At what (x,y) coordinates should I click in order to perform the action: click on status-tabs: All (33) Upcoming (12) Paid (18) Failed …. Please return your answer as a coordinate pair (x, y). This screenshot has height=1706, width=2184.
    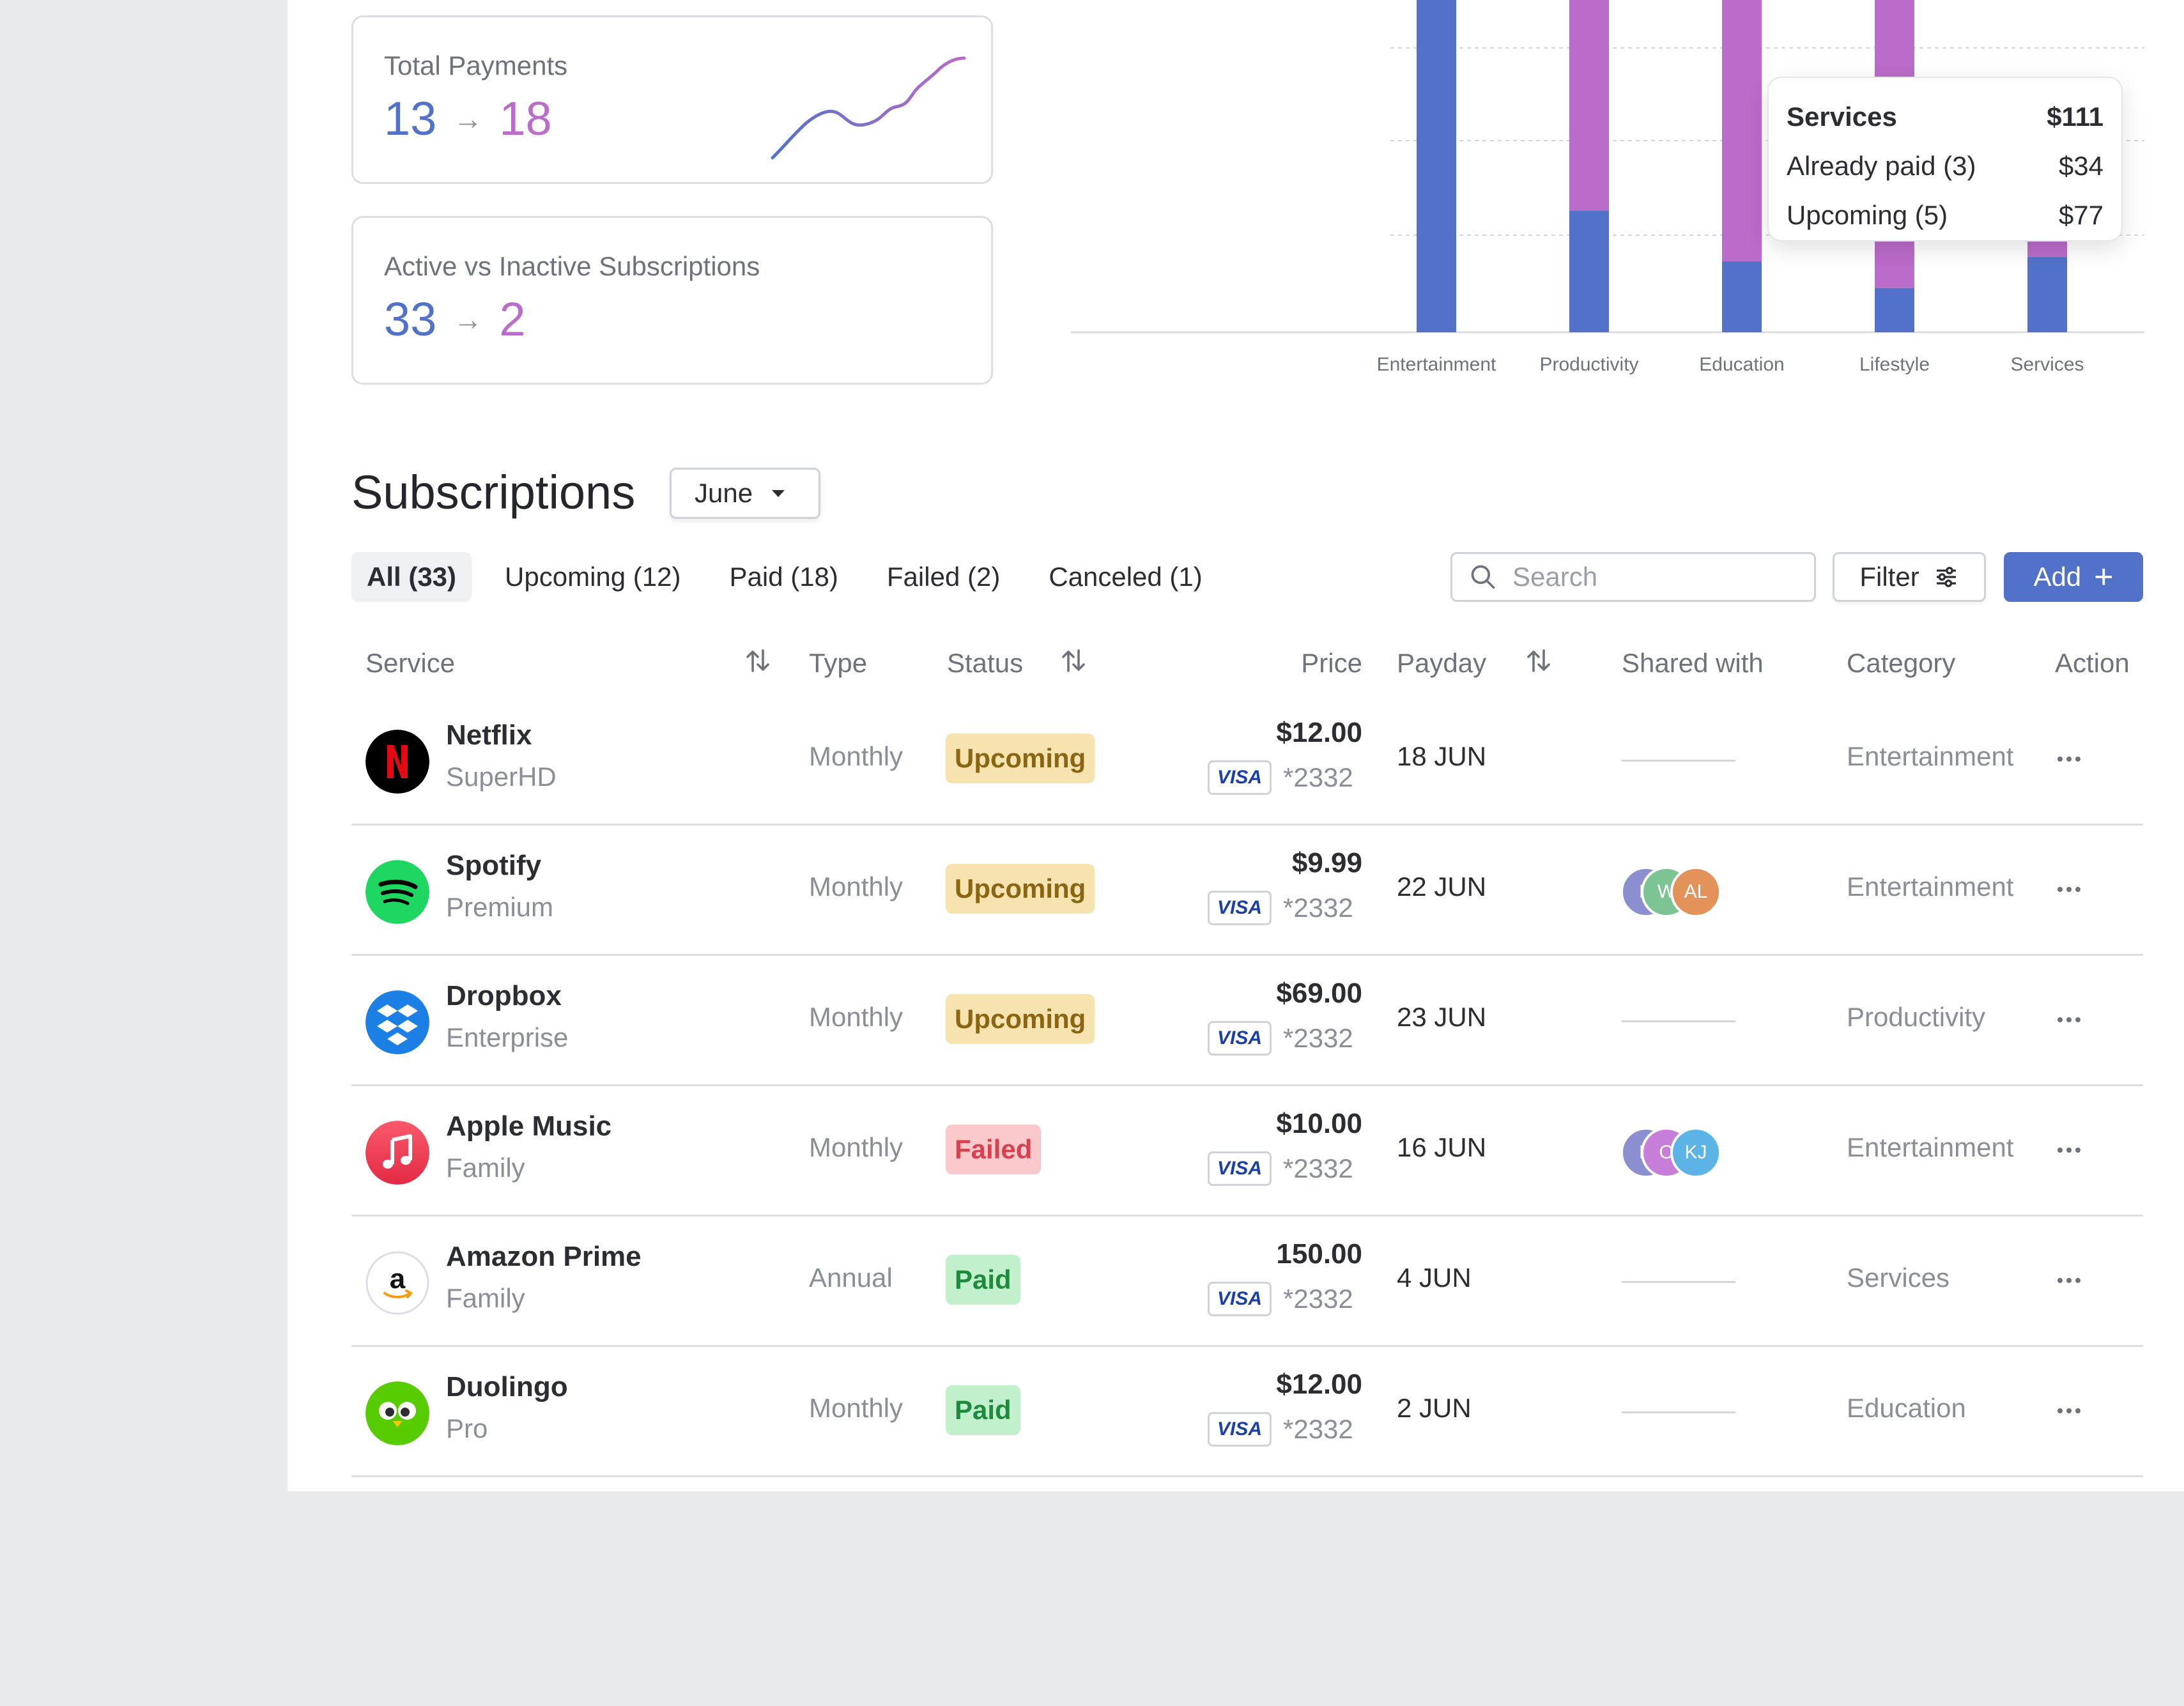
    Looking at the image, I should click on (793, 577).